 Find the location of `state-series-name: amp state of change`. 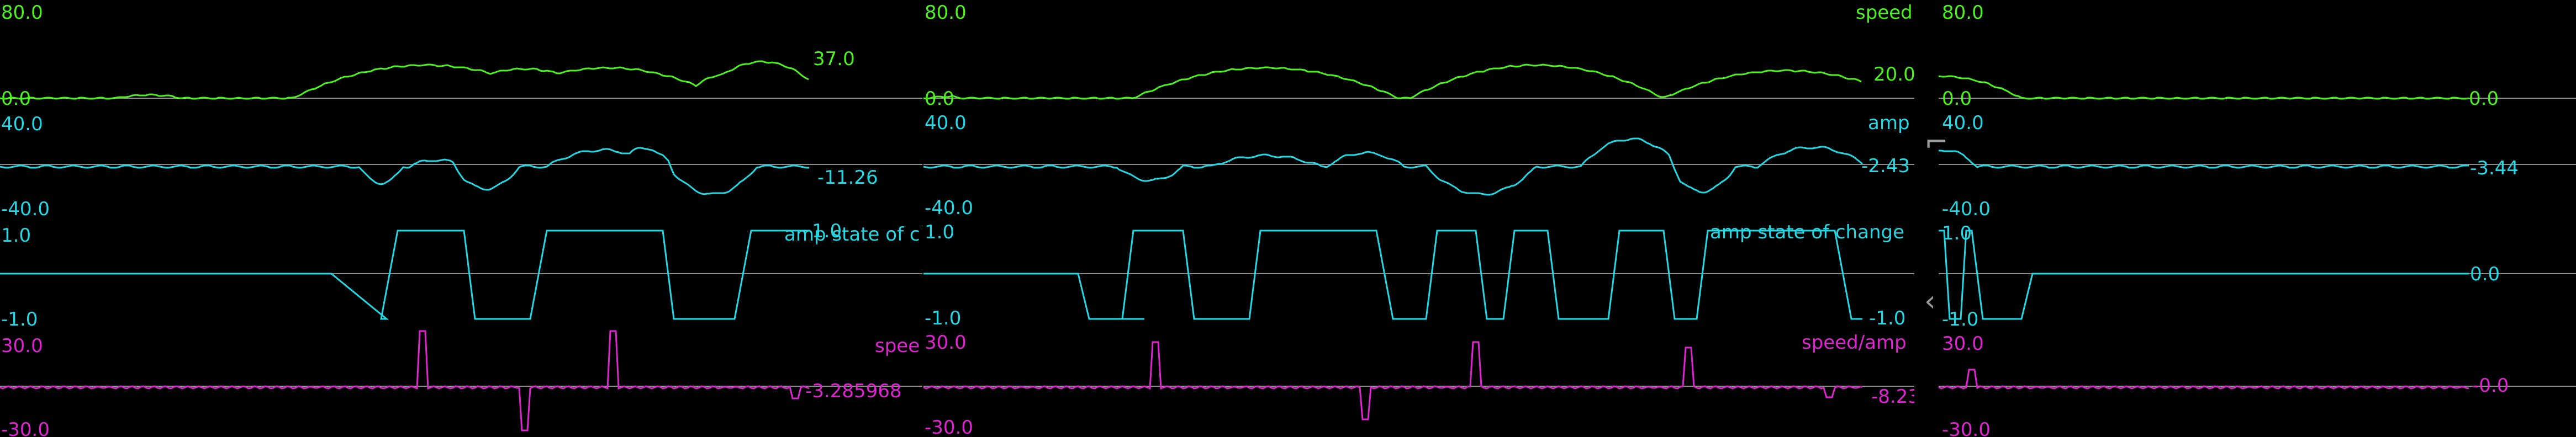

state-series-name: amp state of change is located at coordinates (1807, 232).